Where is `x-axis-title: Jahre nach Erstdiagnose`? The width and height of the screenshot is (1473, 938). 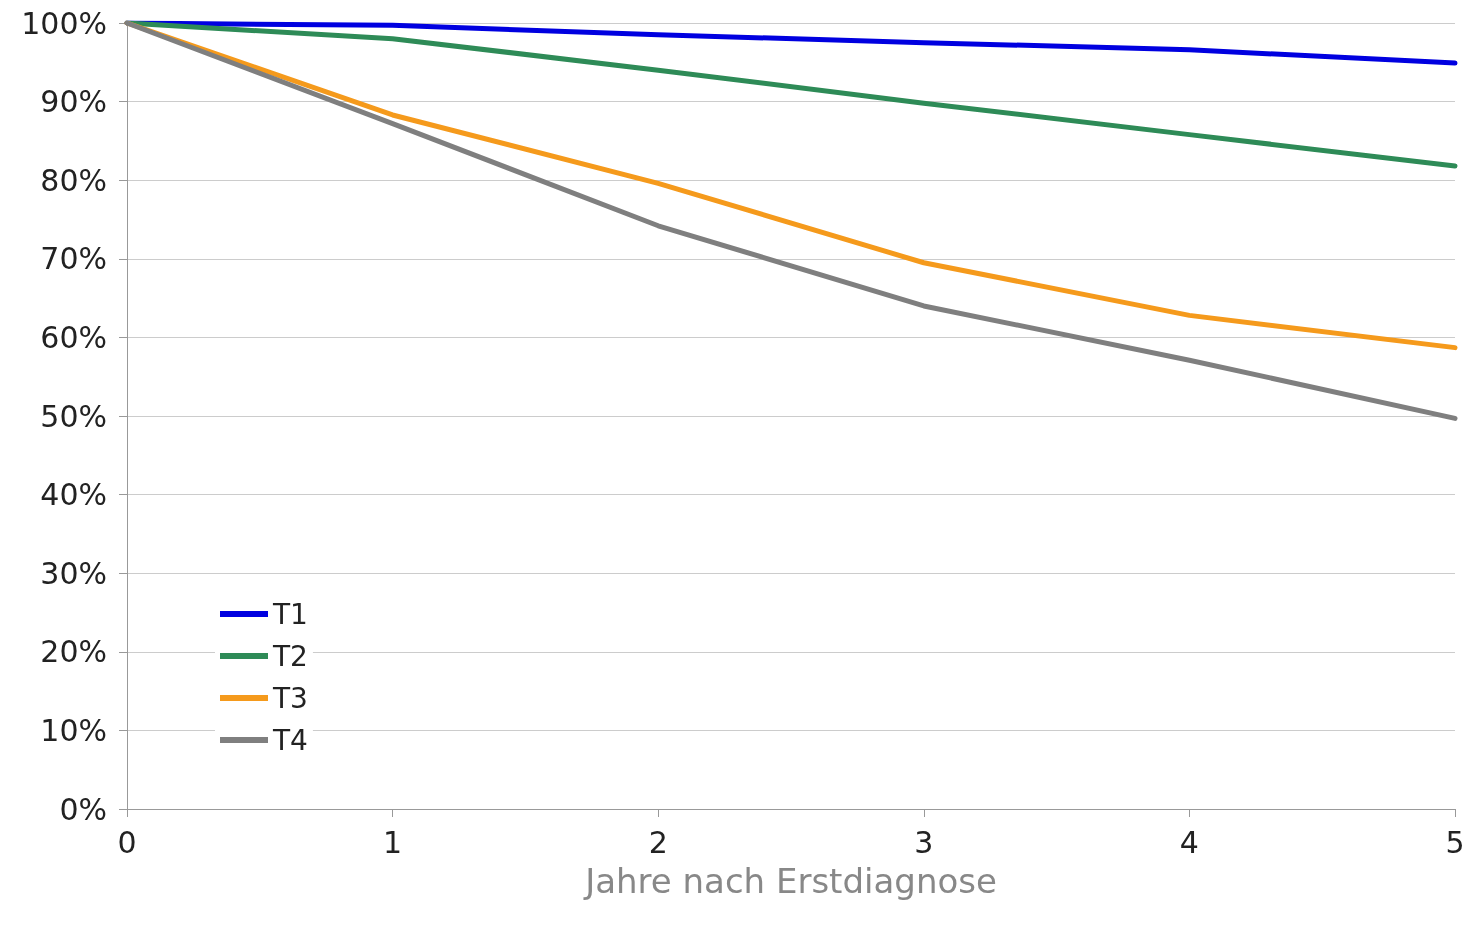
x-axis-title: Jahre nach Erstdiagnose is located at coordinates (790, 881).